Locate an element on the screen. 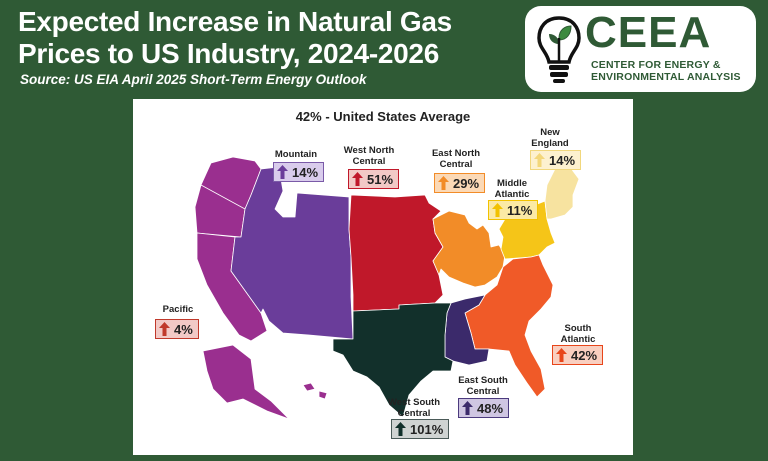  label-pacific: Pacific is located at coordinates (178, 309).